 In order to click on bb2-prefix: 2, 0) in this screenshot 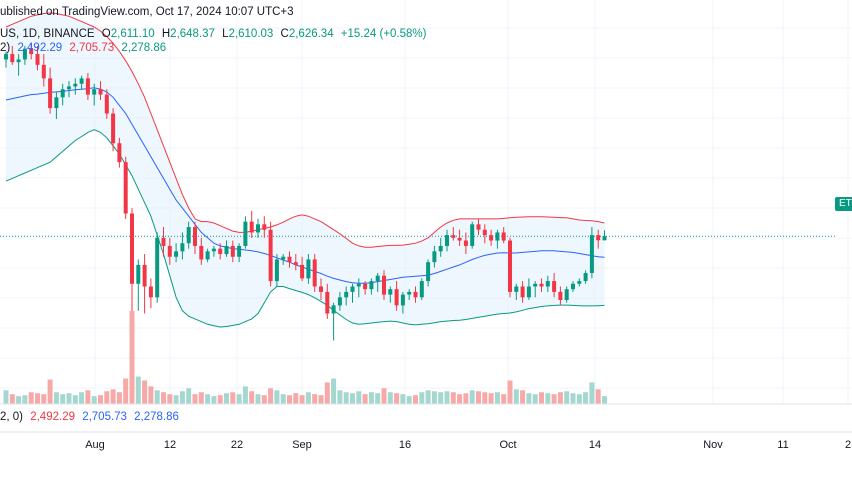, I will do `click(12, 417)`.